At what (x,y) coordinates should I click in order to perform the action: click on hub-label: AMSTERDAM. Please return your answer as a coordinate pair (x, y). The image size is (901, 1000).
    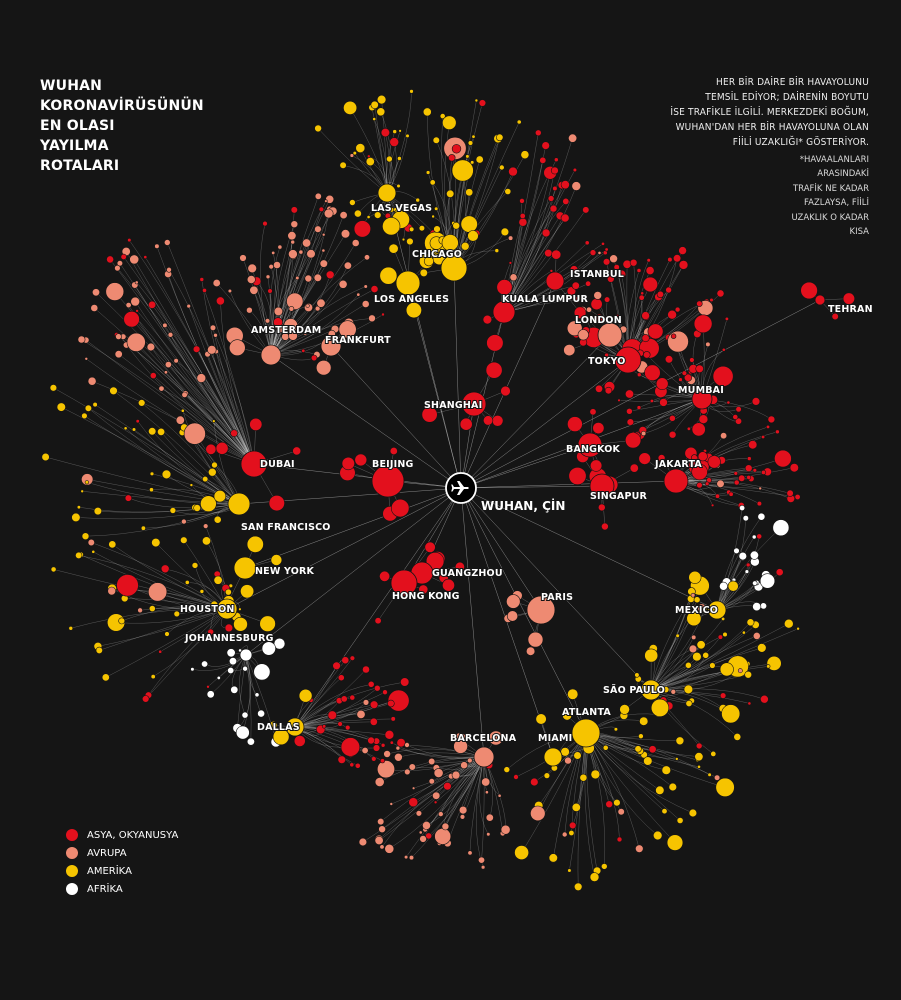
    Looking at the image, I should click on (286, 330).